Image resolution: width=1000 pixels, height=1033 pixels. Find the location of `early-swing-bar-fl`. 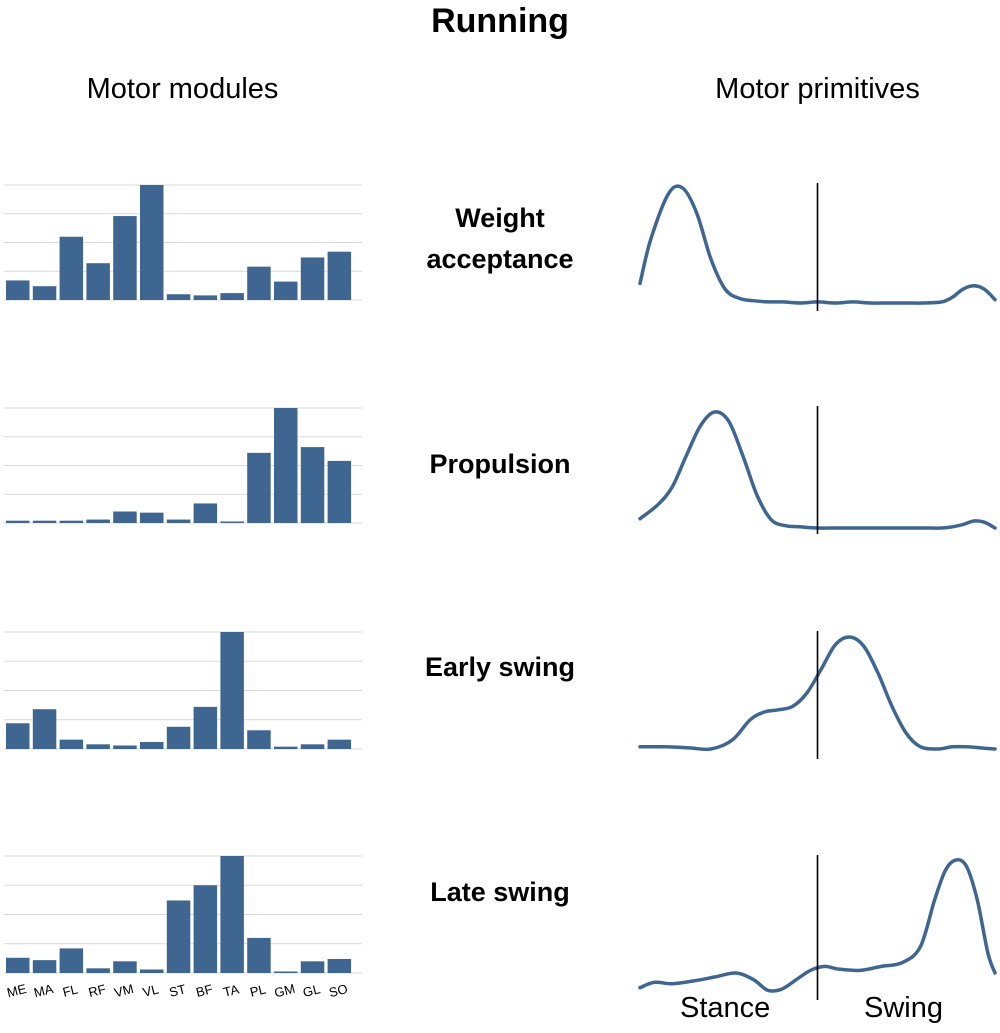

early-swing-bar-fl is located at coordinates (71, 744).